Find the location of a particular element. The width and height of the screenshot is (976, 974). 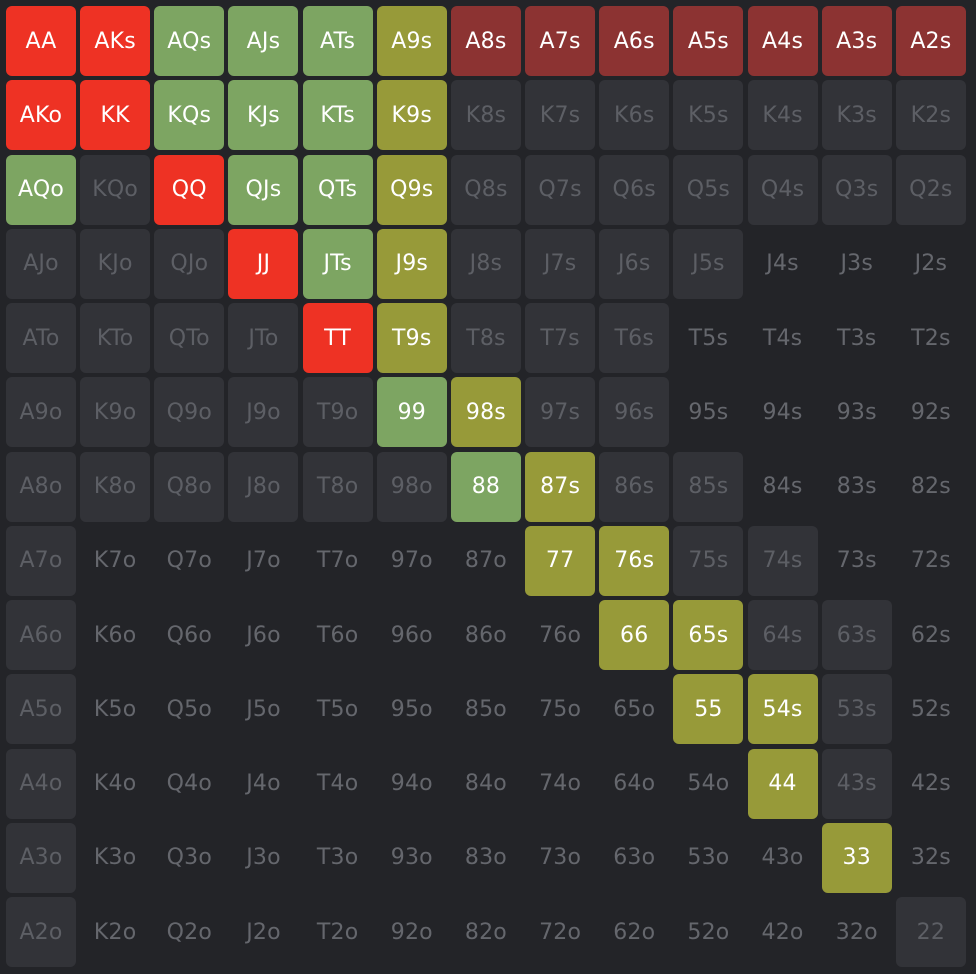

hand-cell-64s: 64s is located at coordinates (782, 635).